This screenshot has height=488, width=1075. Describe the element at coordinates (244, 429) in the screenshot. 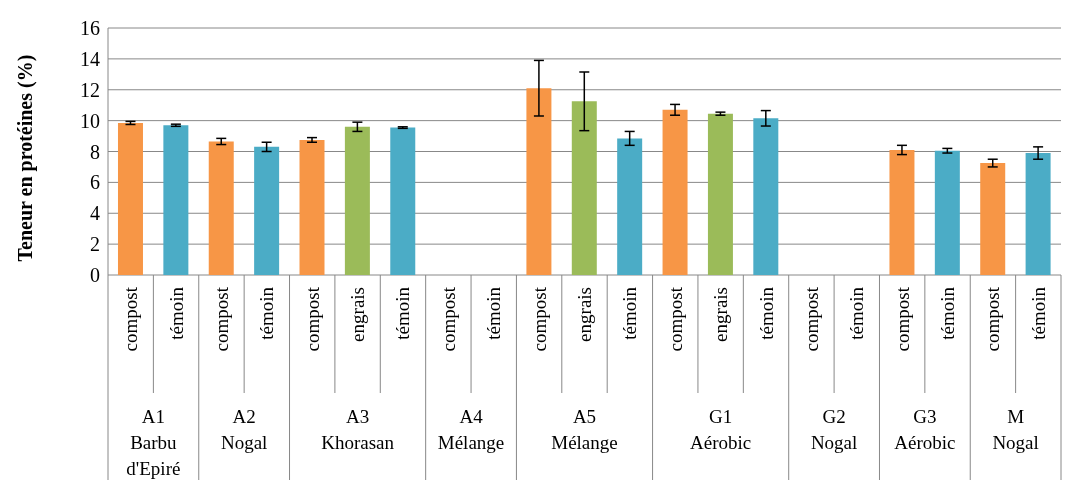

I see `text: A2 Nogal` at that location.